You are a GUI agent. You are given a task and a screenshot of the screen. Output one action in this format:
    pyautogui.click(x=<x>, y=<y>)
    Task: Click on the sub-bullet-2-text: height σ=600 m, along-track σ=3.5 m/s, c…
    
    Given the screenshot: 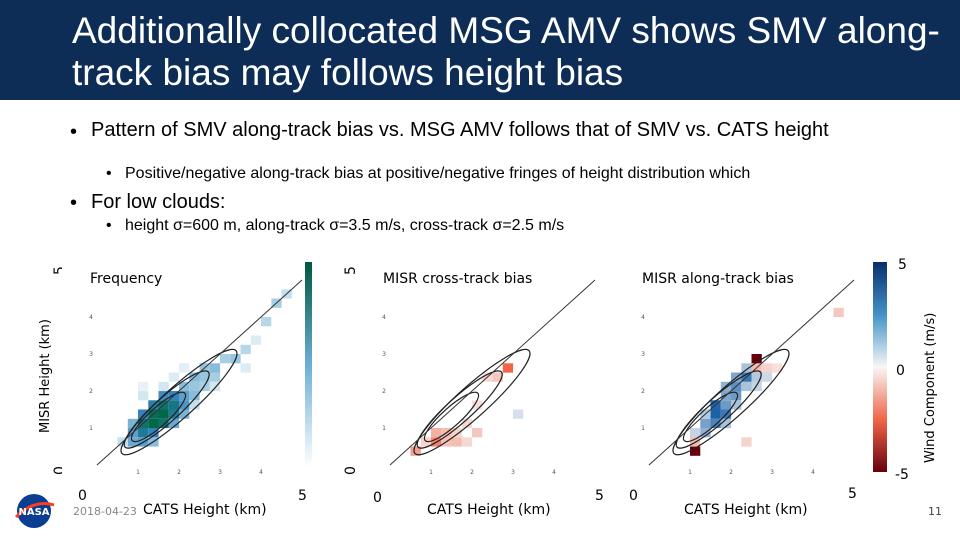 What is the action you would take?
    pyautogui.click(x=345, y=225)
    